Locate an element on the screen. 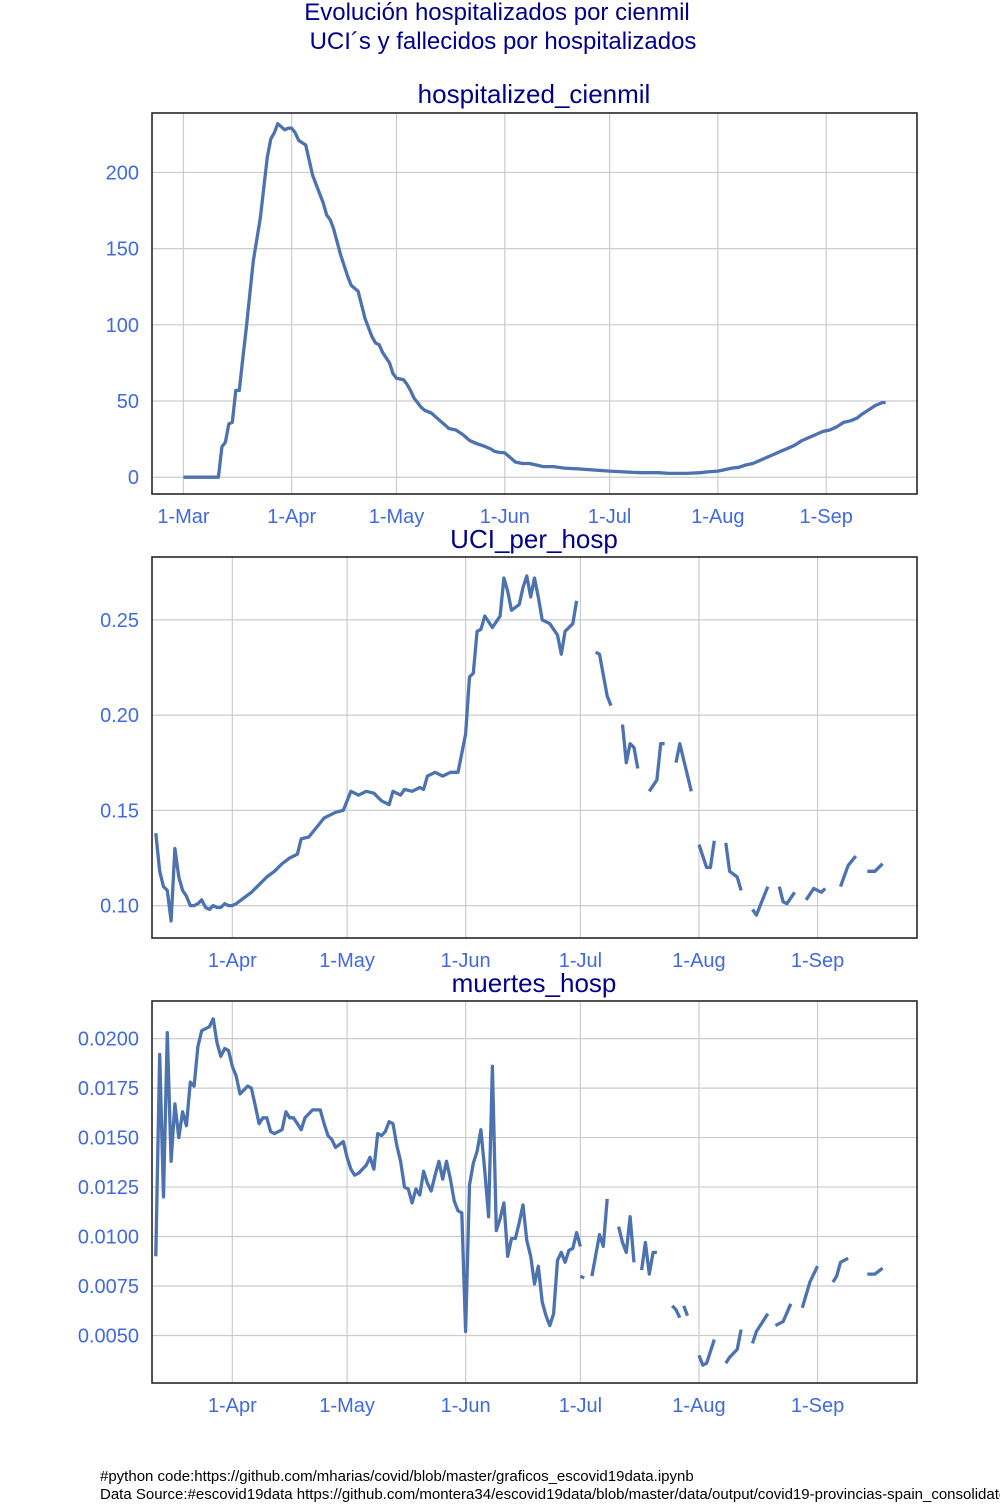  y-tick-label: 0.0075 is located at coordinates (108, 1287).